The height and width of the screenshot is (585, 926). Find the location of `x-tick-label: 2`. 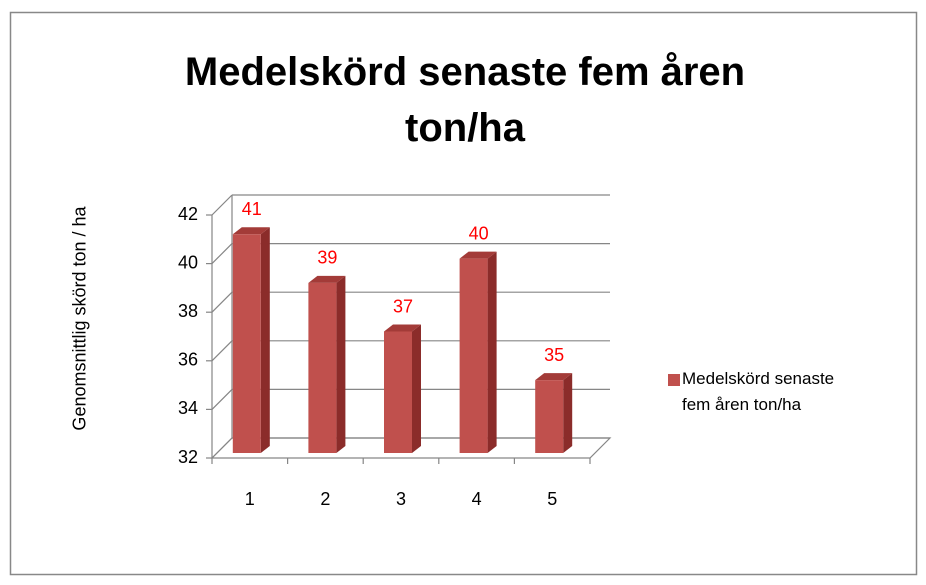

x-tick-label: 2 is located at coordinates (325, 499).